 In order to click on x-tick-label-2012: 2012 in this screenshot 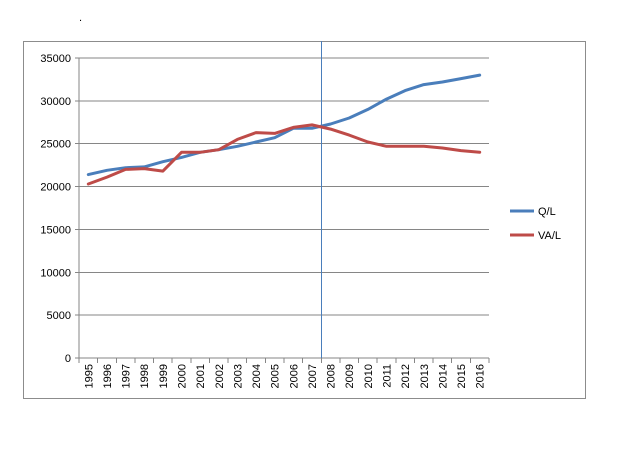, I will do `click(406, 376)`.